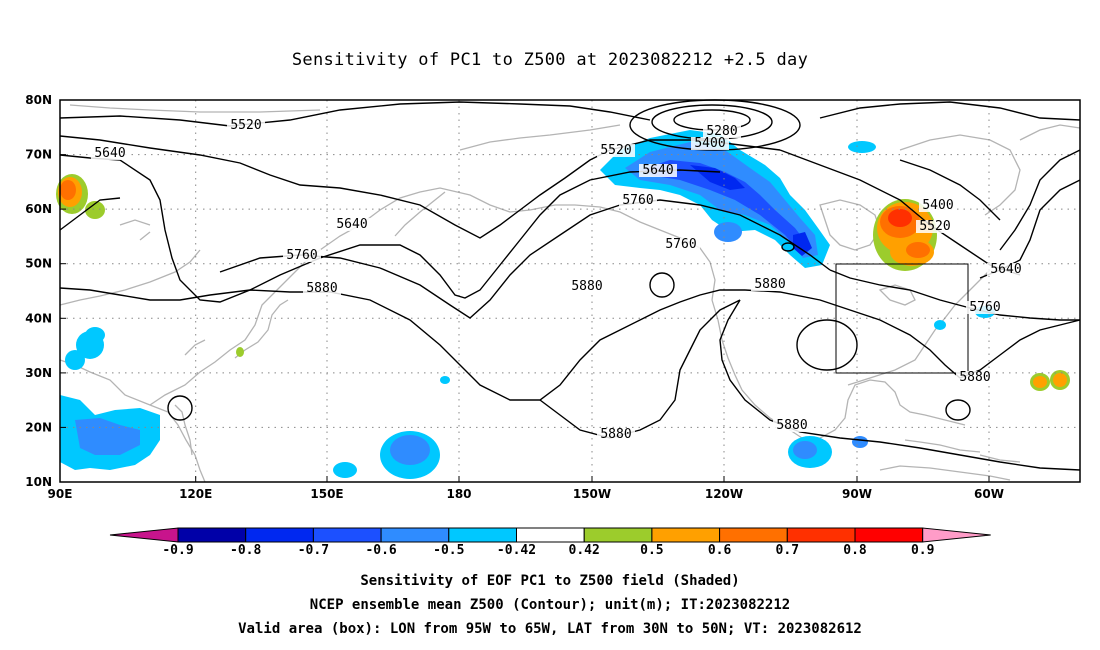  I want to click on lon-tick-label: 90E, so click(60, 494).